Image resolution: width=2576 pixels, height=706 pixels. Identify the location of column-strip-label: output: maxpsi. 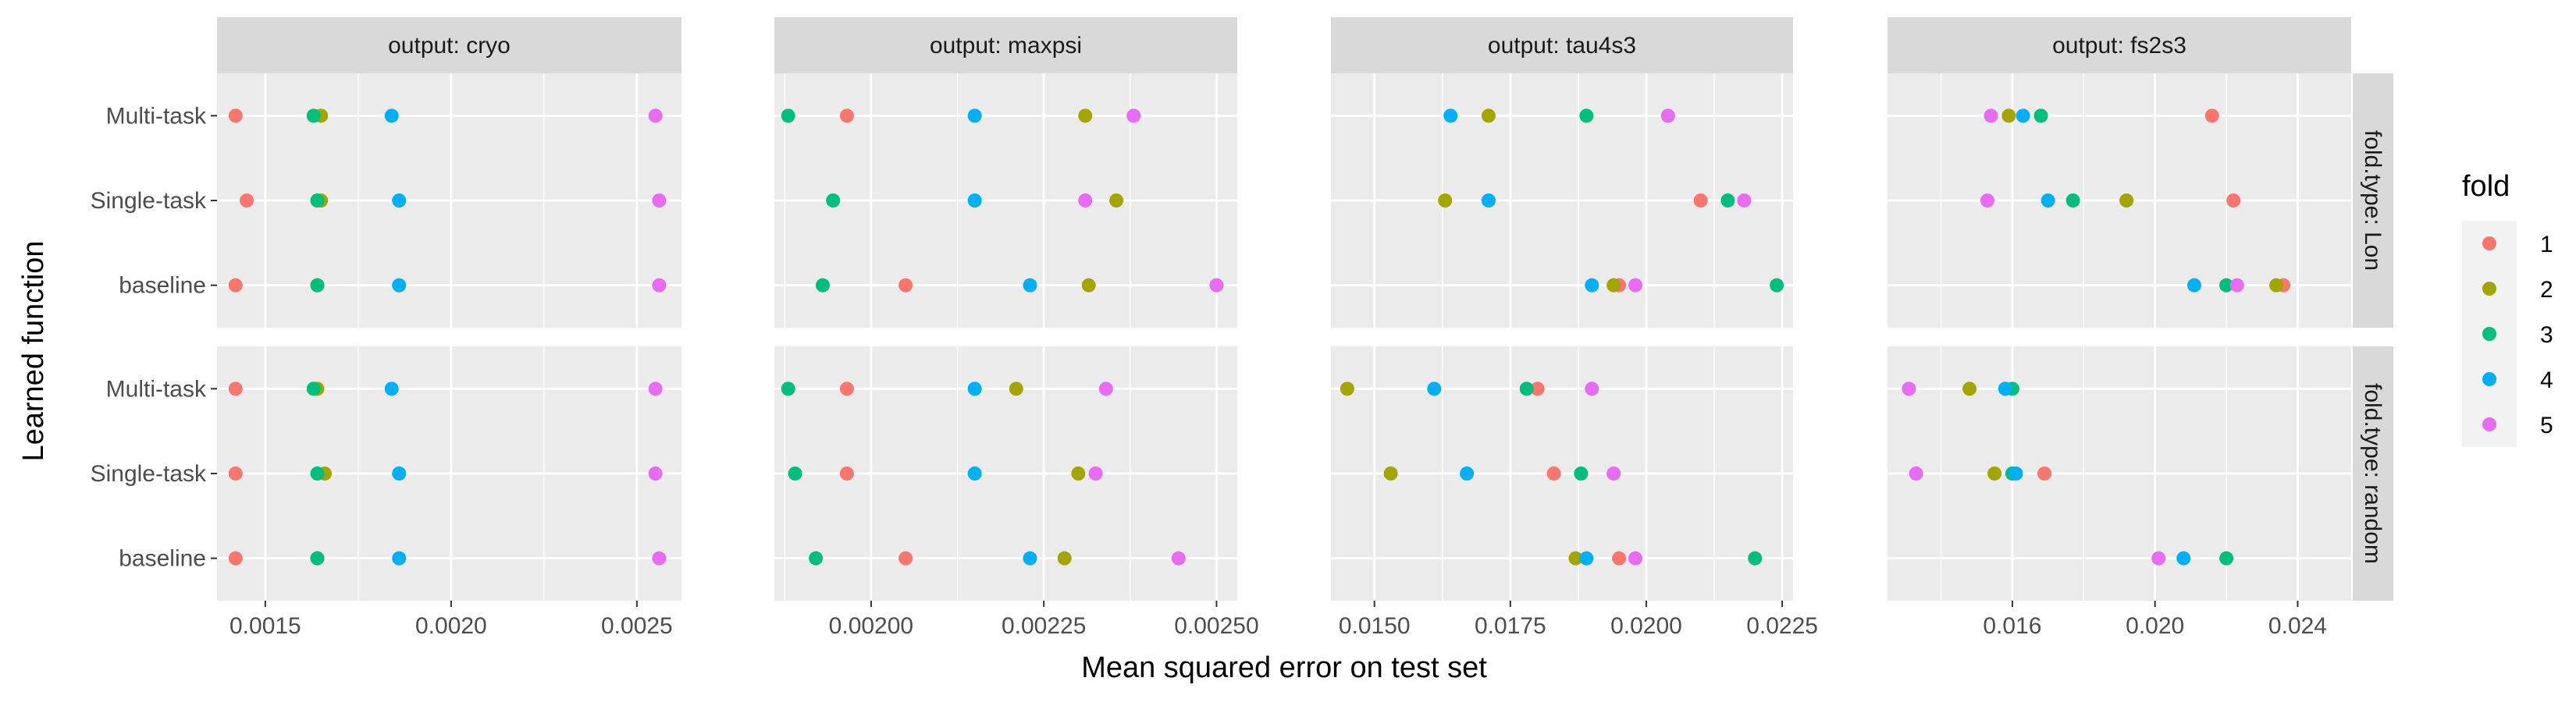
(1006, 46).